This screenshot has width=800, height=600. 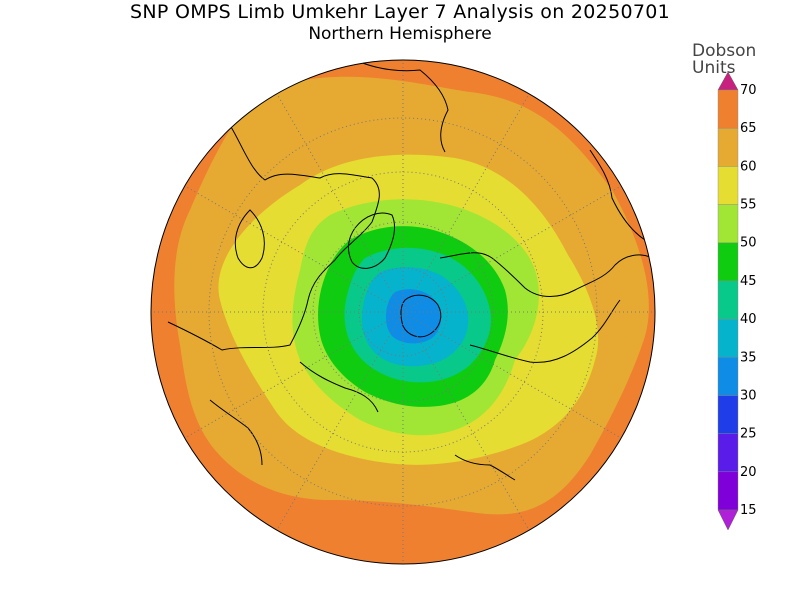 I want to click on legend-tick-label-70: 70, so click(x=748, y=90).